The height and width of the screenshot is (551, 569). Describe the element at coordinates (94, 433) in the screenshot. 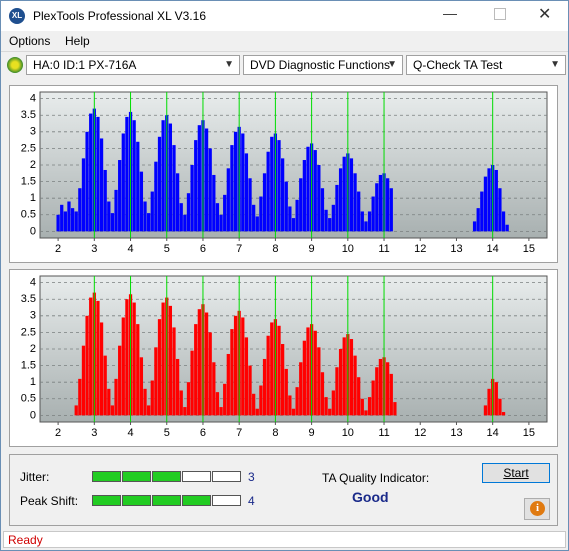

I see `x-tick-label: 3` at that location.